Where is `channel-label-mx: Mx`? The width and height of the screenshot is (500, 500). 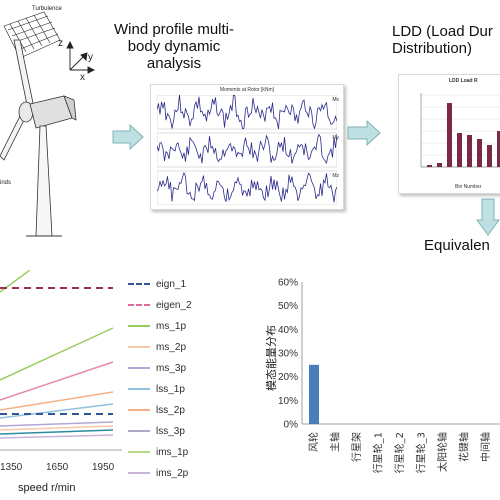
channel-label-mx: Mx is located at coordinates (335, 100).